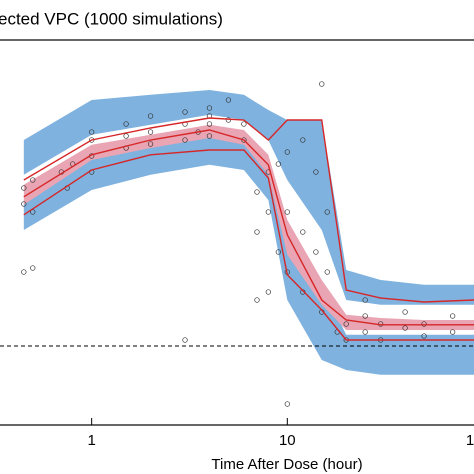 Image resolution: width=474 pixels, height=474 pixels. I want to click on x-tick-label: 10, so click(287, 440).